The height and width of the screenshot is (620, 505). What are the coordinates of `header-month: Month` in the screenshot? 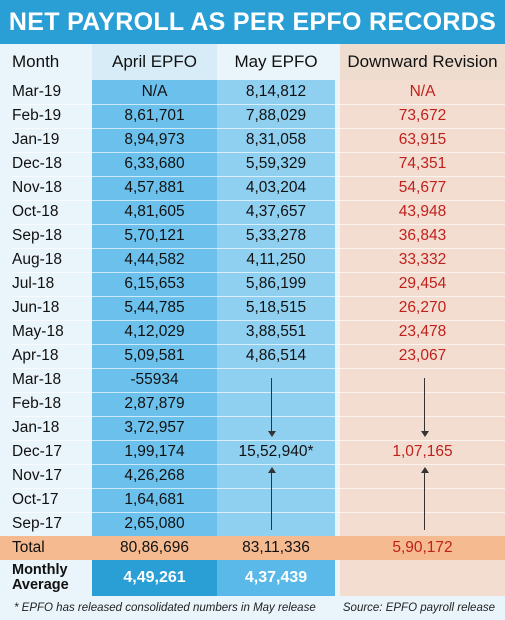 It's located at (46, 62).